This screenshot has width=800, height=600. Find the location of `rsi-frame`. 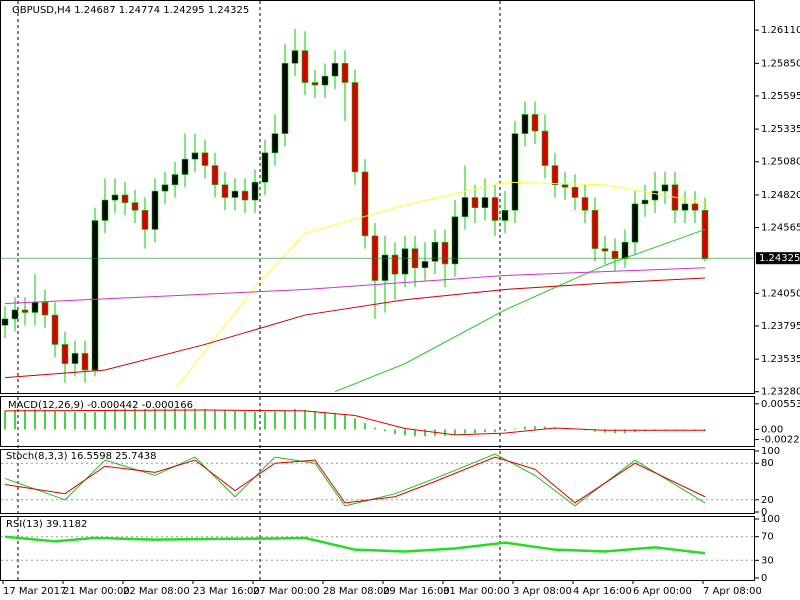

rsi-frame is located at coordinates (377, 548).